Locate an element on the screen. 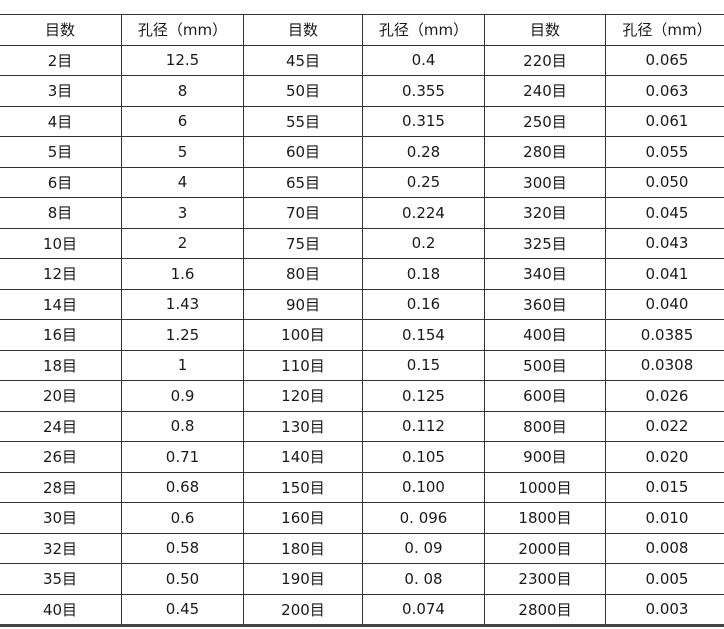 This screenshot has width=724, height=629. table-row: 30目 0.6 160目 0. 096 1800目 0.010 is located at coordinates (362, 518).